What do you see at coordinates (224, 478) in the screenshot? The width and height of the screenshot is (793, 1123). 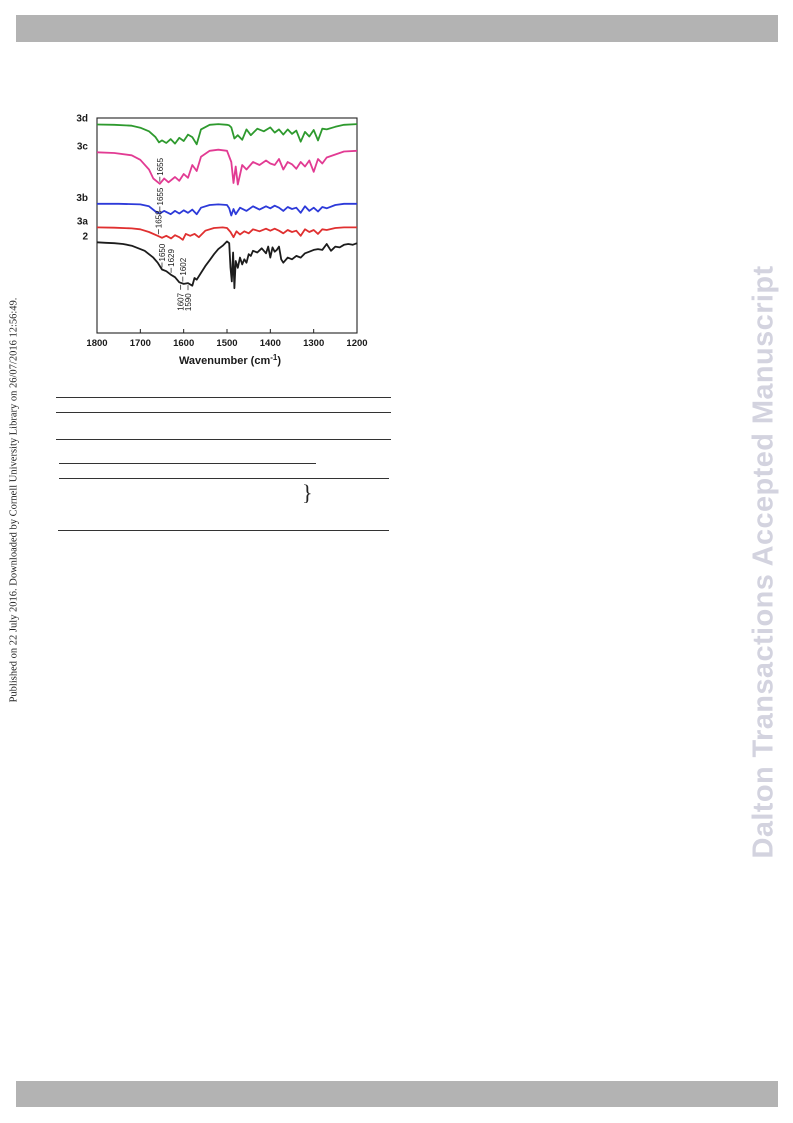 I see `table-rule-sub2` at bounding box center [224, 478].